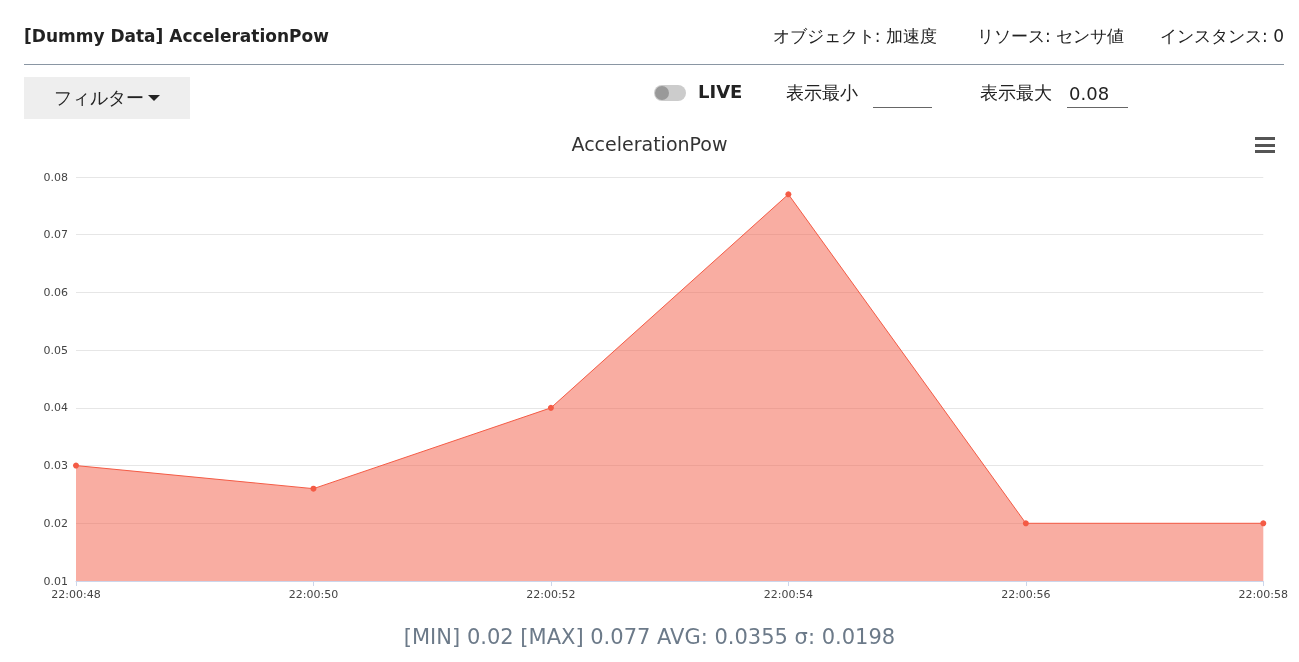  Describe the element at coordinates (176, 36) in the screenshot. I see `text: [Dummy Data] AccelerationPow` at that location.